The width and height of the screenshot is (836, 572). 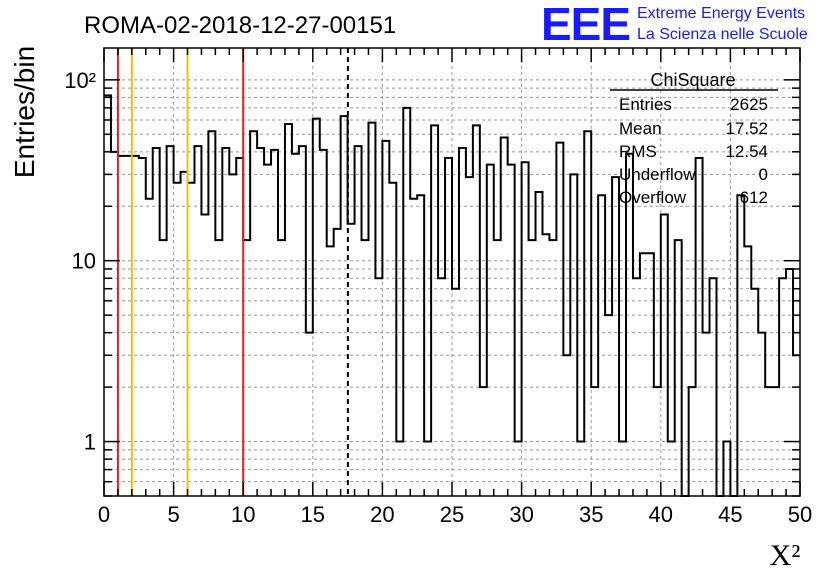 I want to click on logo-line-1: Extreme Energy Events, so click(x=721, y=13).